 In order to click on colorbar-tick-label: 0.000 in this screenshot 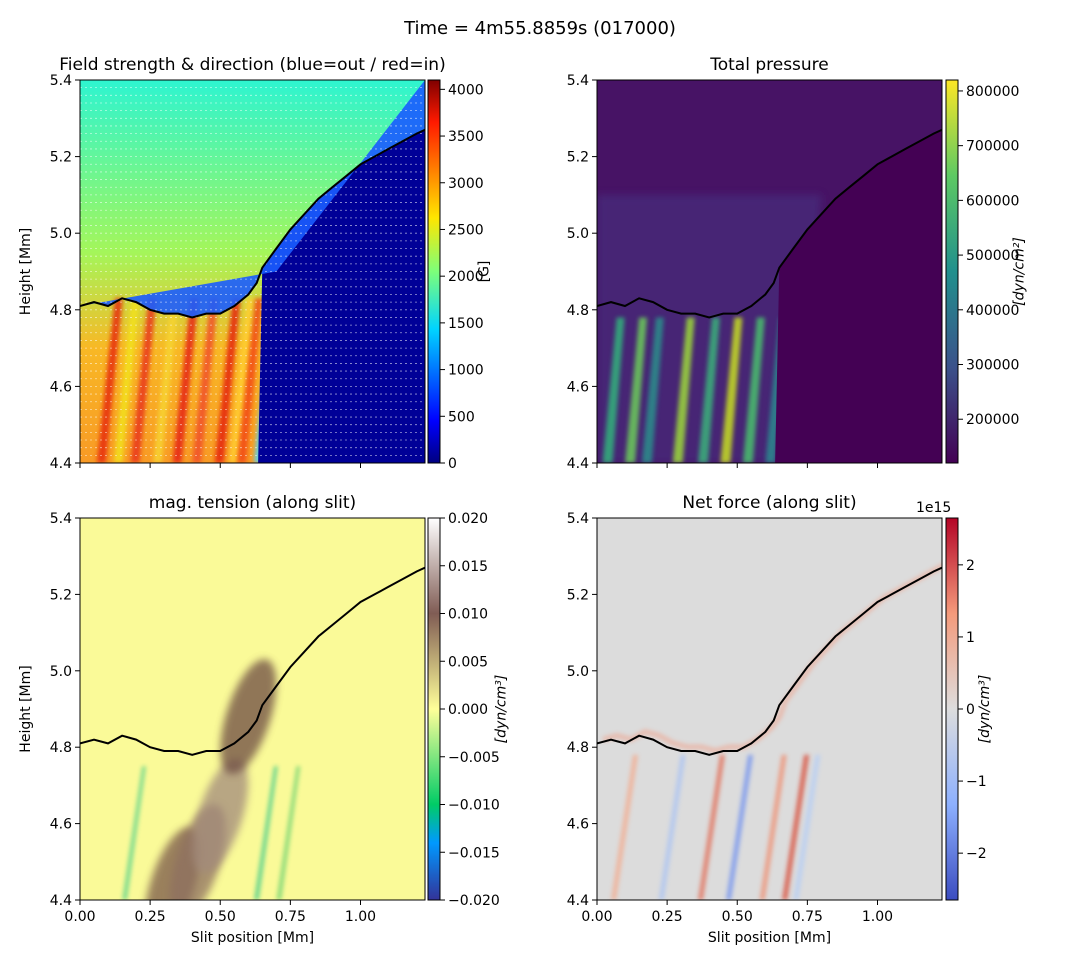, I will do `click(468, 710)`.